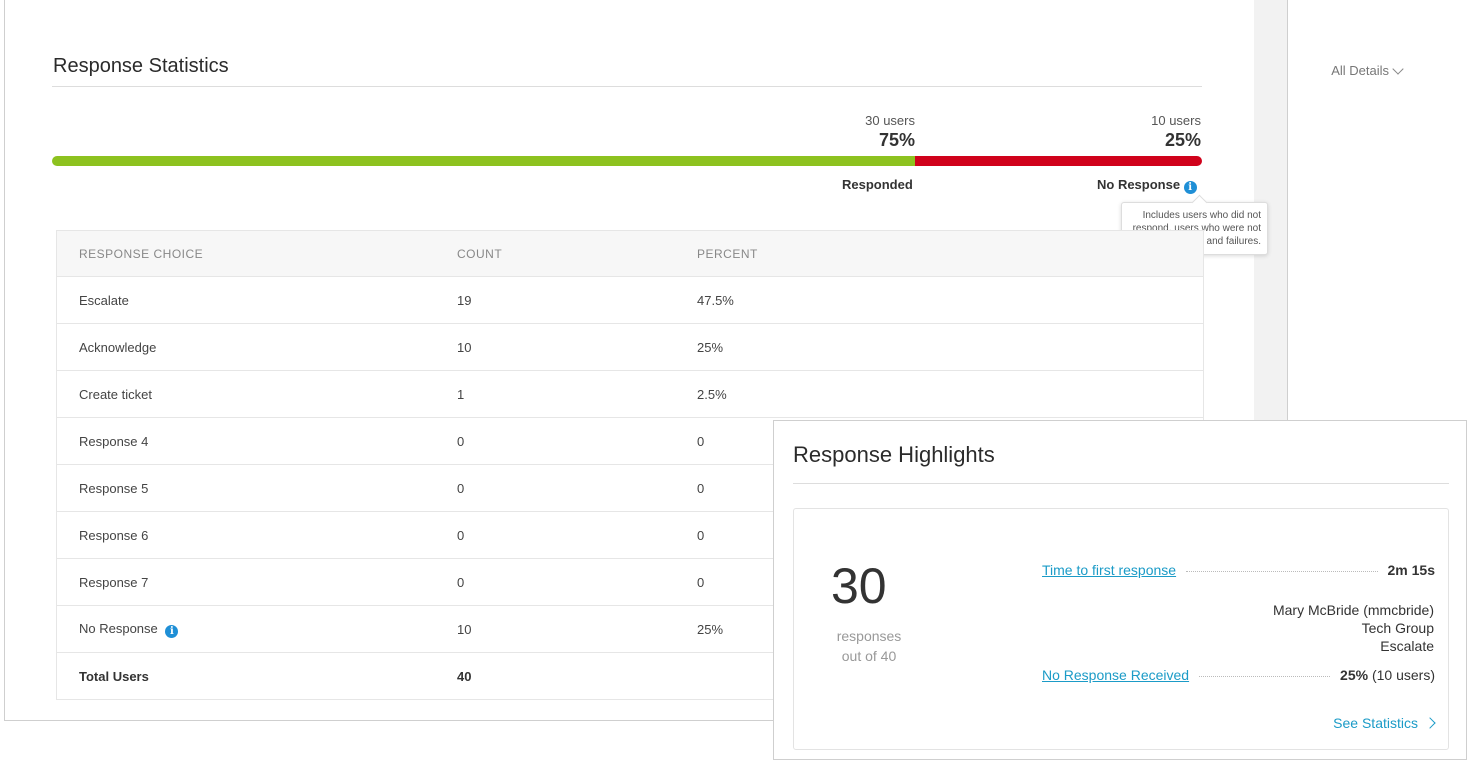 This screenshot has height=775, width=1484. Describe the element at coordinates (1430, 723) in the screenshot. I see `chevron-right-icon` at that location.